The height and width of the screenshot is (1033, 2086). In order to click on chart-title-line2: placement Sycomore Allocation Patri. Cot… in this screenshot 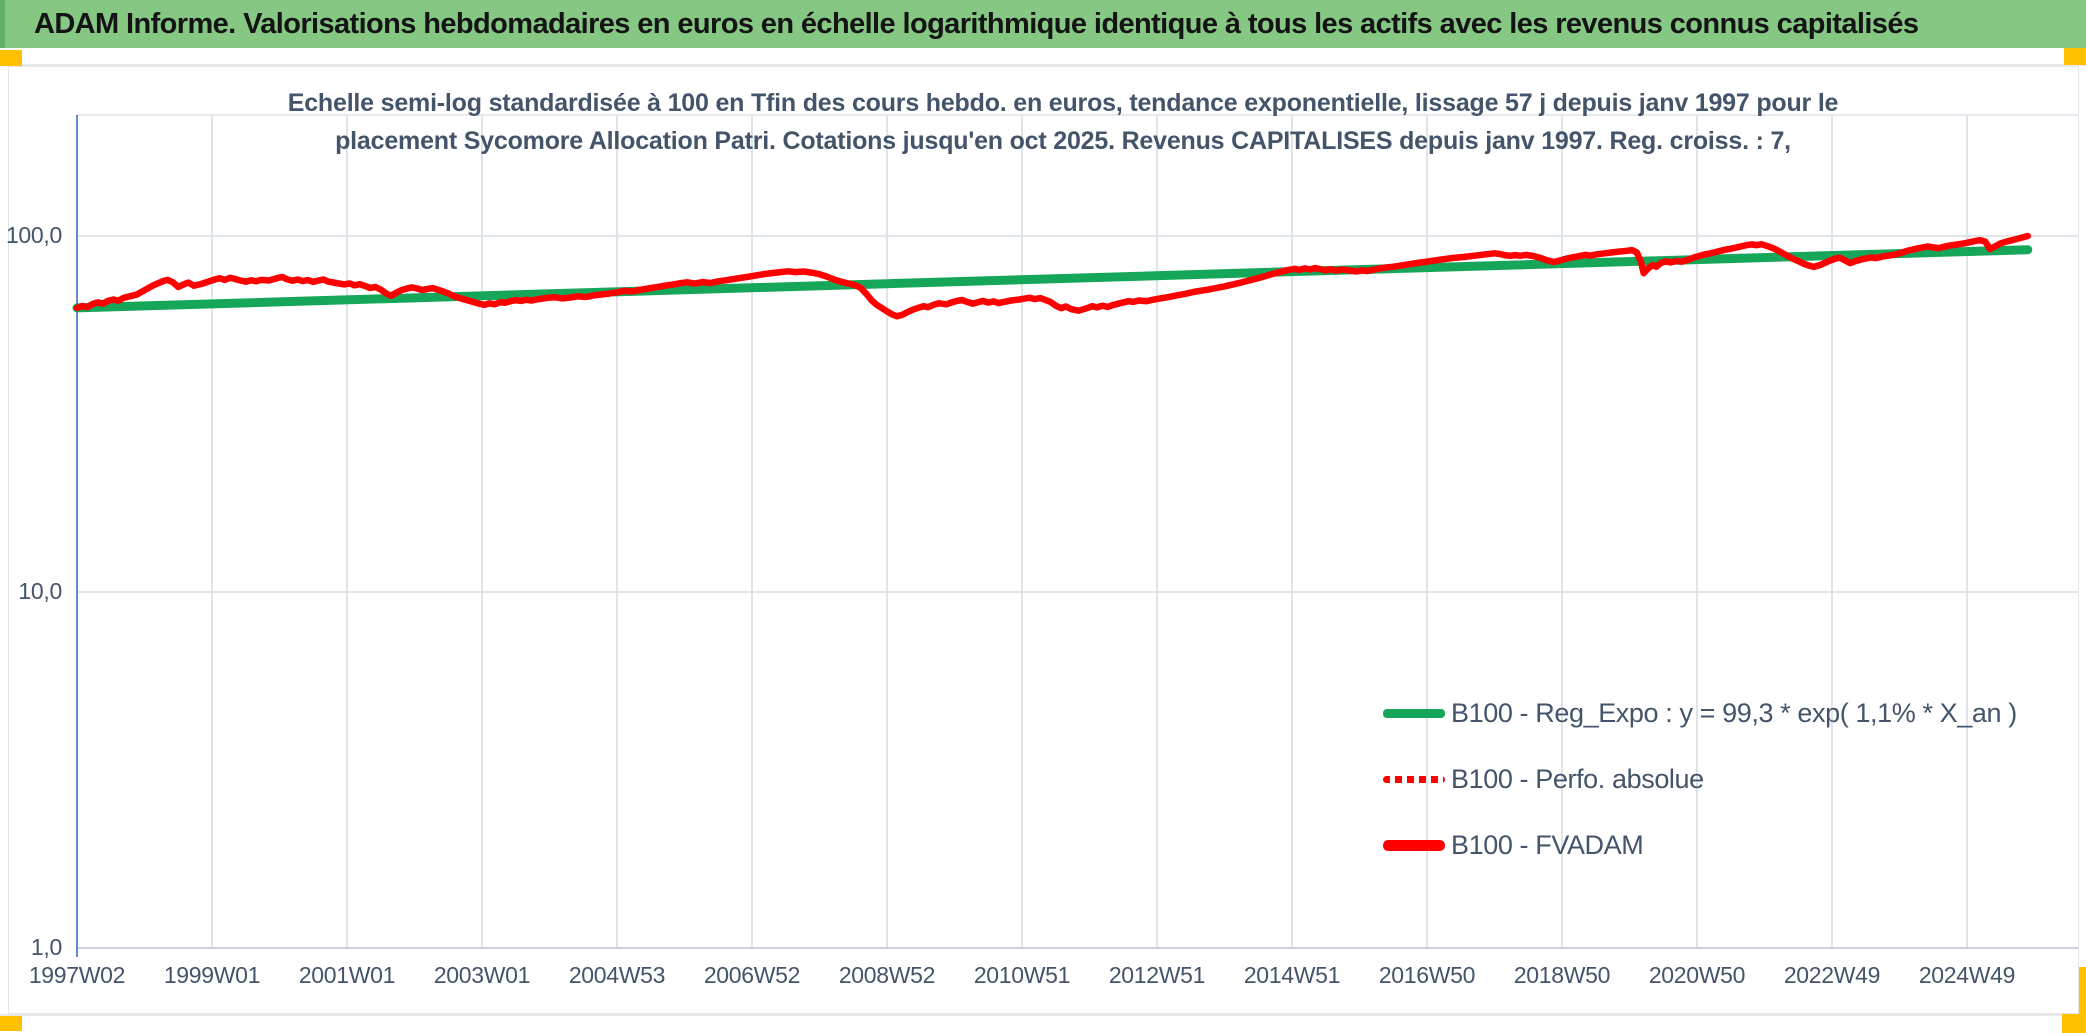, I will do `click(1063, 141)`.